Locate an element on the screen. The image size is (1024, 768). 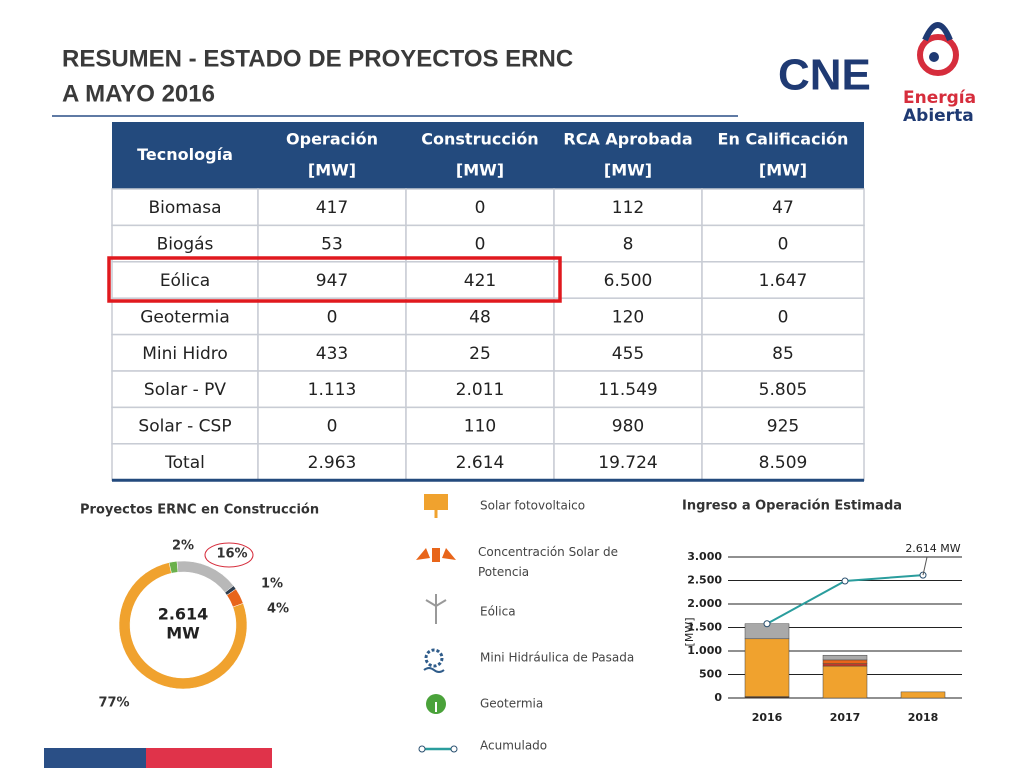
logo-text: Abierta is located at coordinates (938, 116).